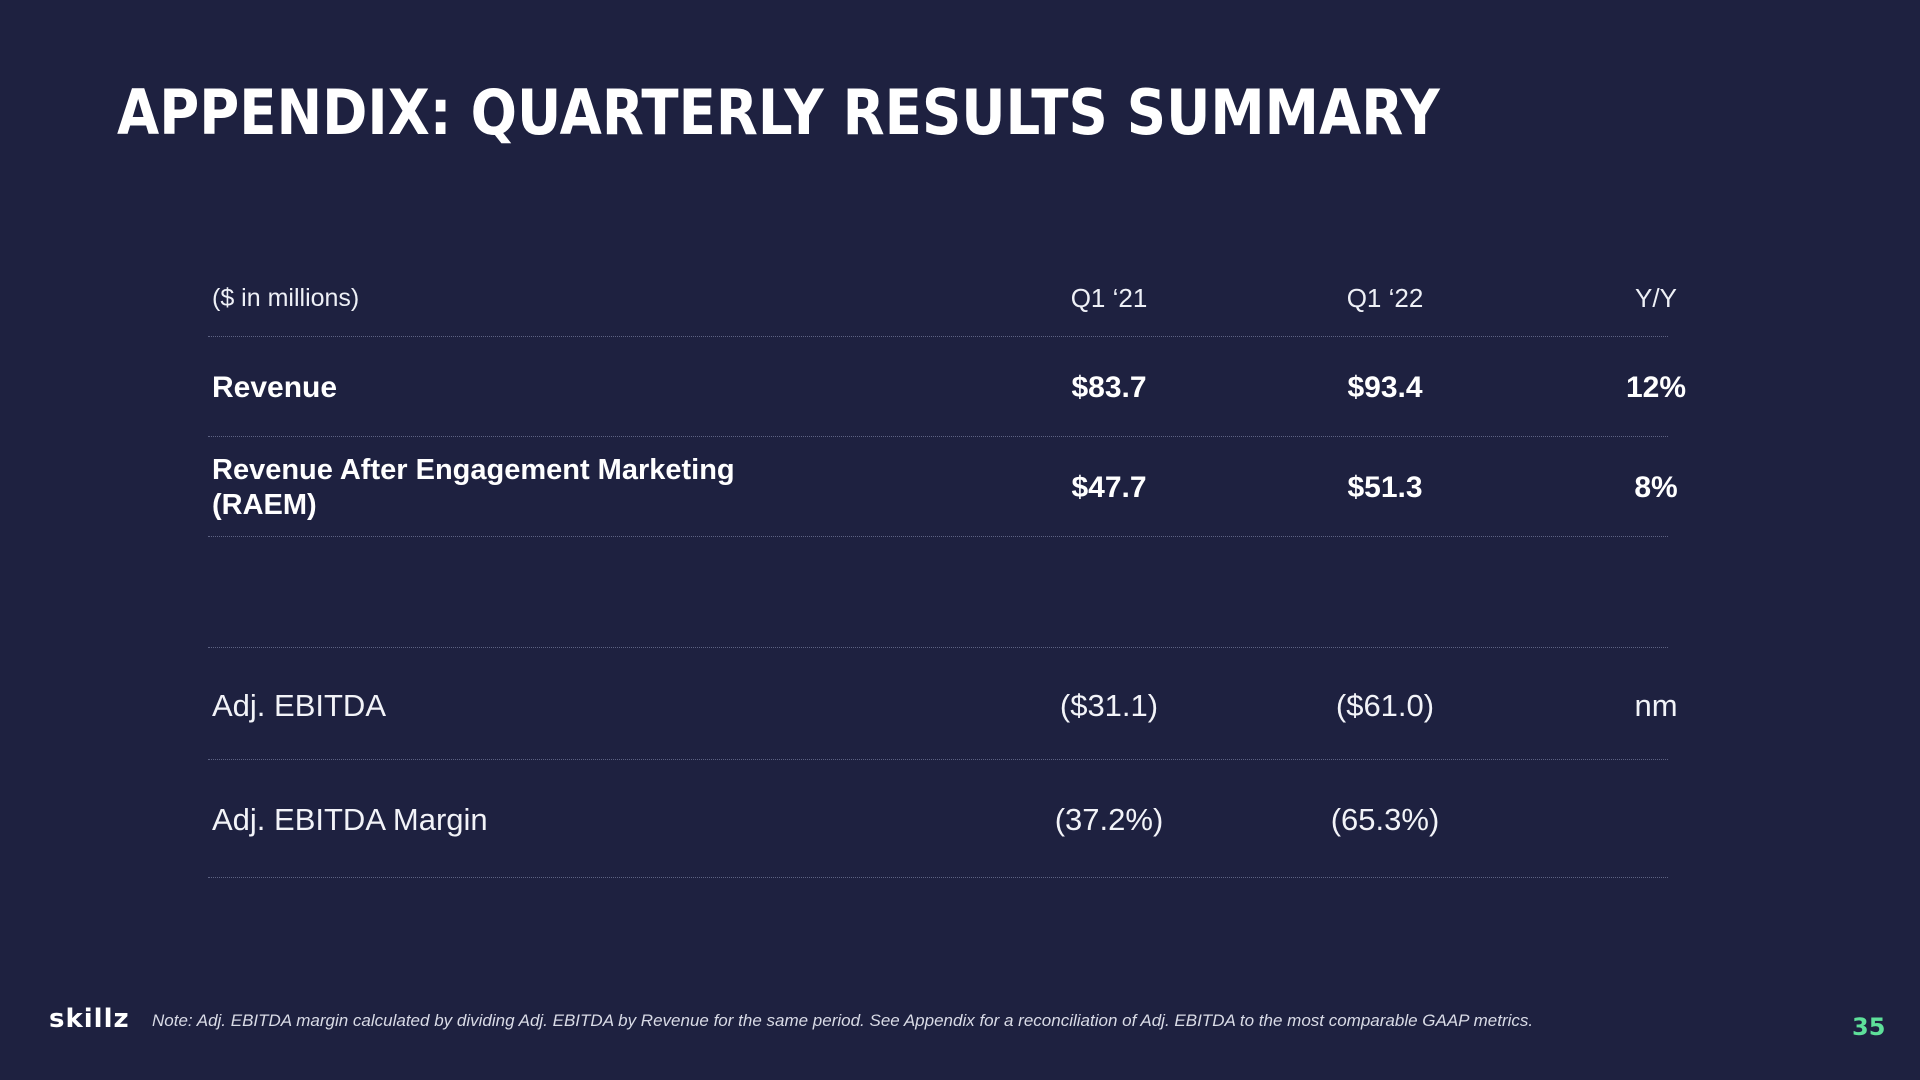 The width and height of the screenshot is (1920, 1080). Describe the element at coordinates (778, 112) in the screenshot. I see `slide-title: APPENDIX: QUARTERLY RESULTS SUMMARY` at that location.